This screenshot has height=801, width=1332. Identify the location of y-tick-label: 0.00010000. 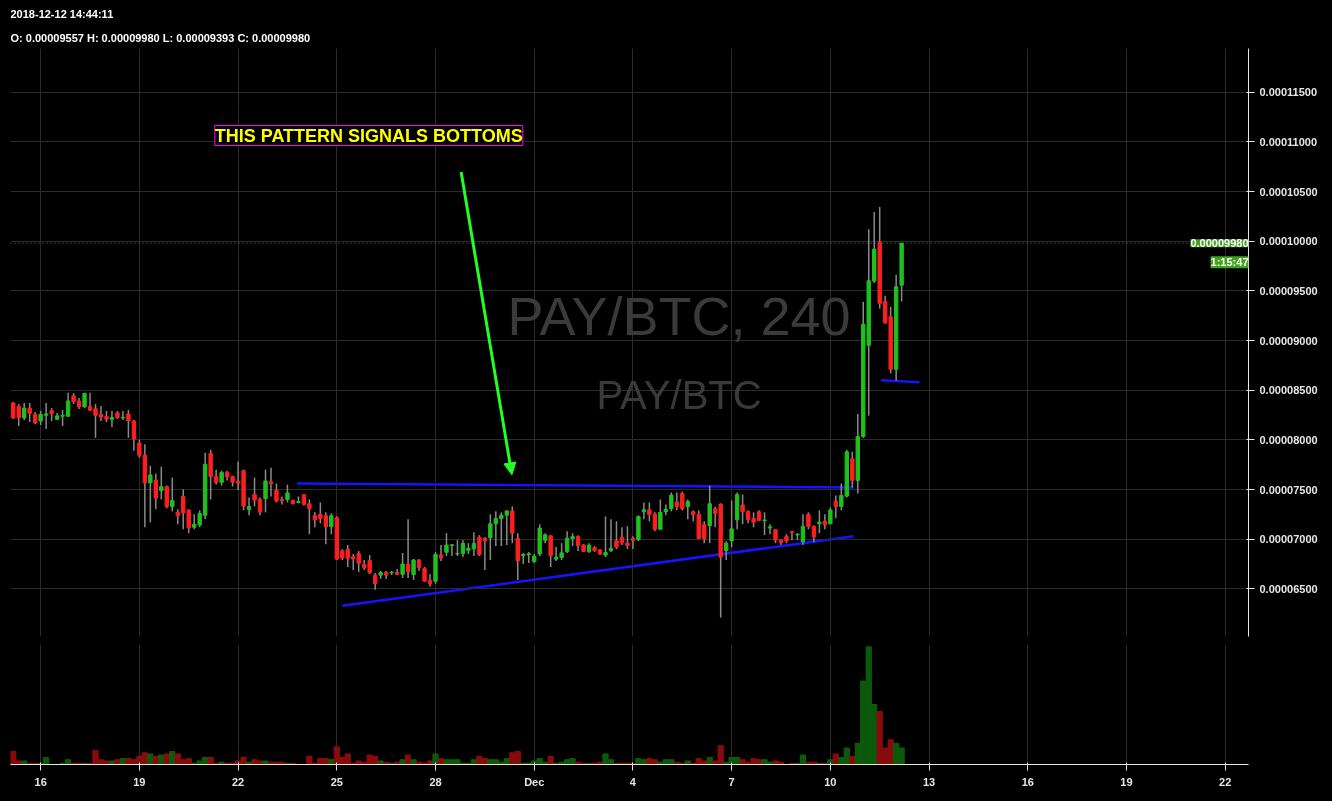
(1288, 241).